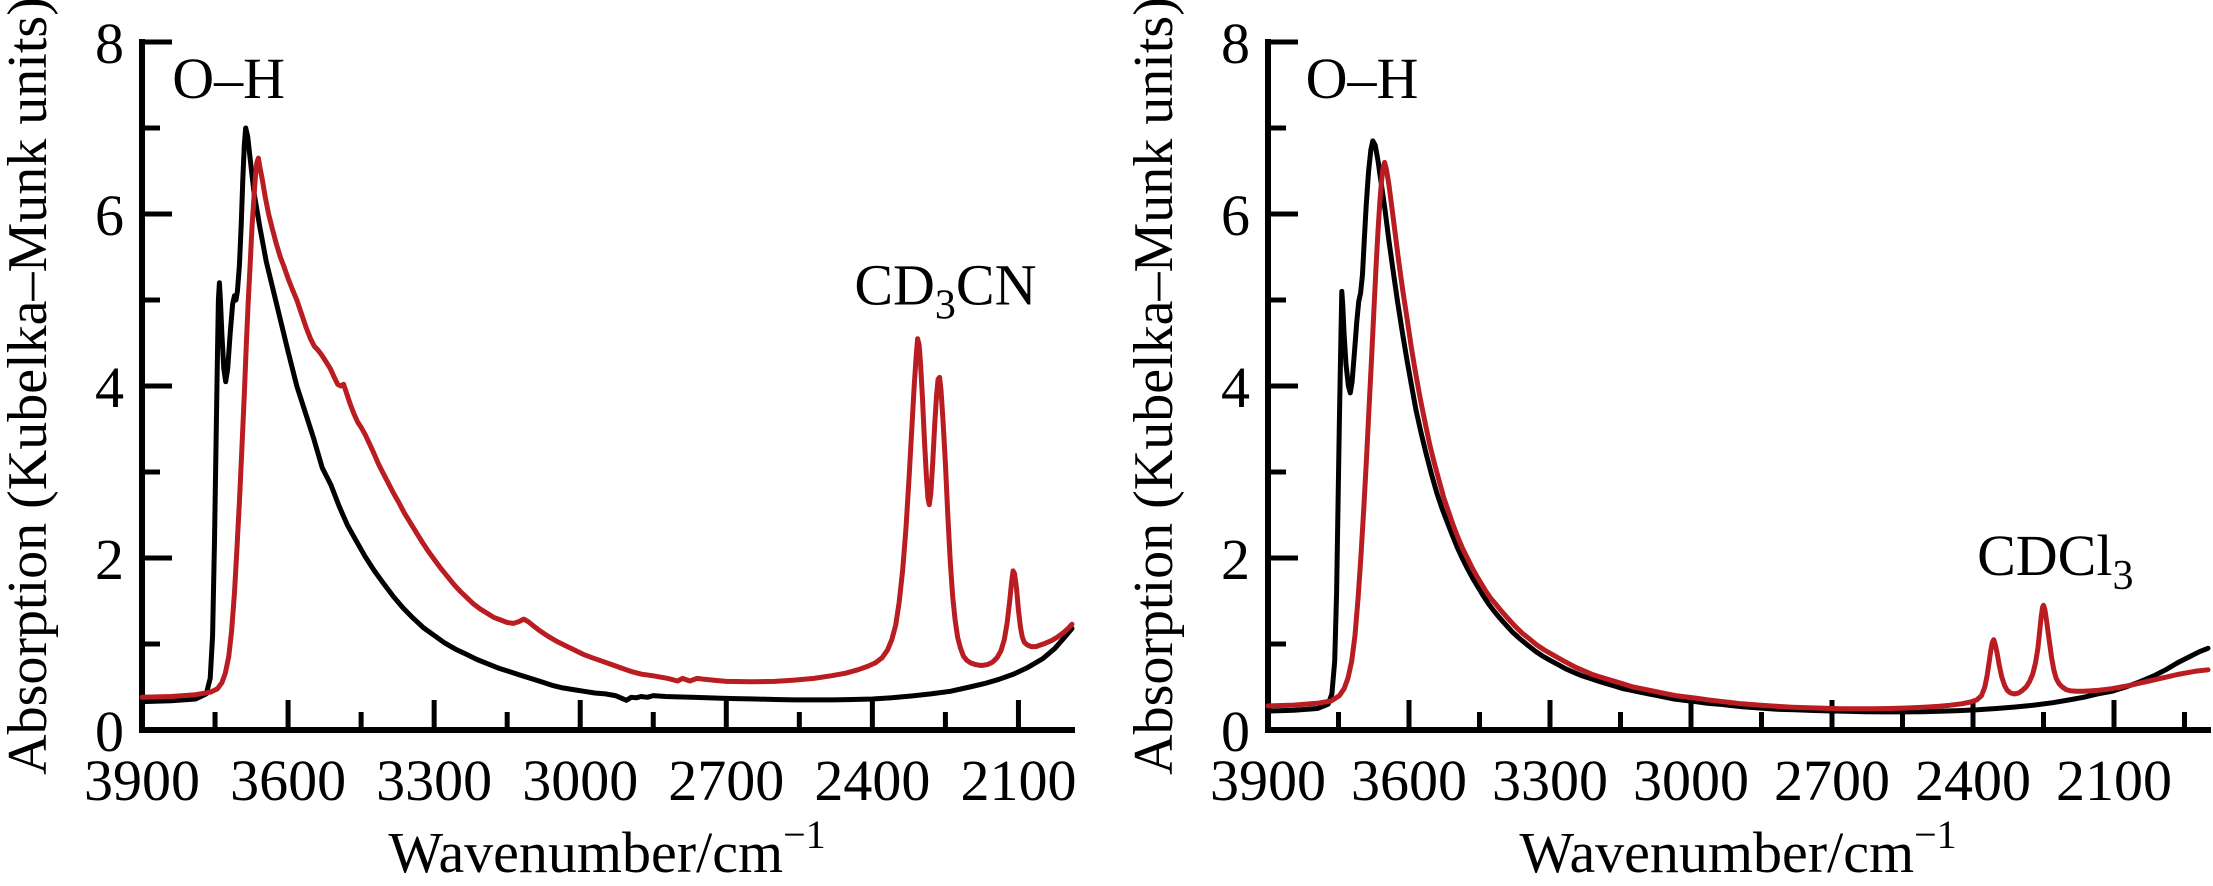  I want to click on left-cd3cn-label: CD3CN, so click(945, 290).